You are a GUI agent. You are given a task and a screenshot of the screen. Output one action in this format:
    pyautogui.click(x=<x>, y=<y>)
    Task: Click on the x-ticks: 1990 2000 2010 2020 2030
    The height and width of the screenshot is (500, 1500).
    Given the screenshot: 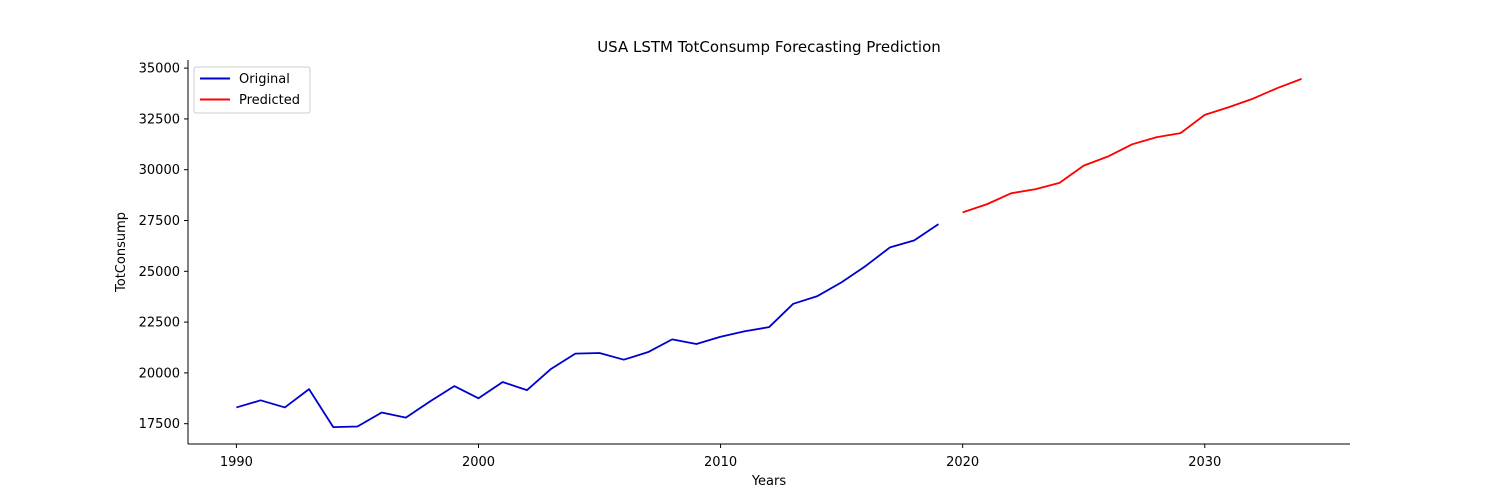 What is the action you would take?
    pyautogui.click(x=720, y=457)
    